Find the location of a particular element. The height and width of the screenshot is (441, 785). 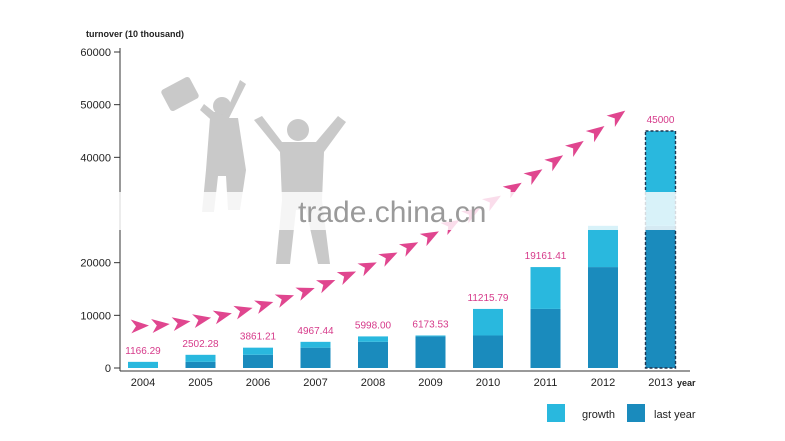

data-label: 2502.28 is located at coordinates (200, 344).